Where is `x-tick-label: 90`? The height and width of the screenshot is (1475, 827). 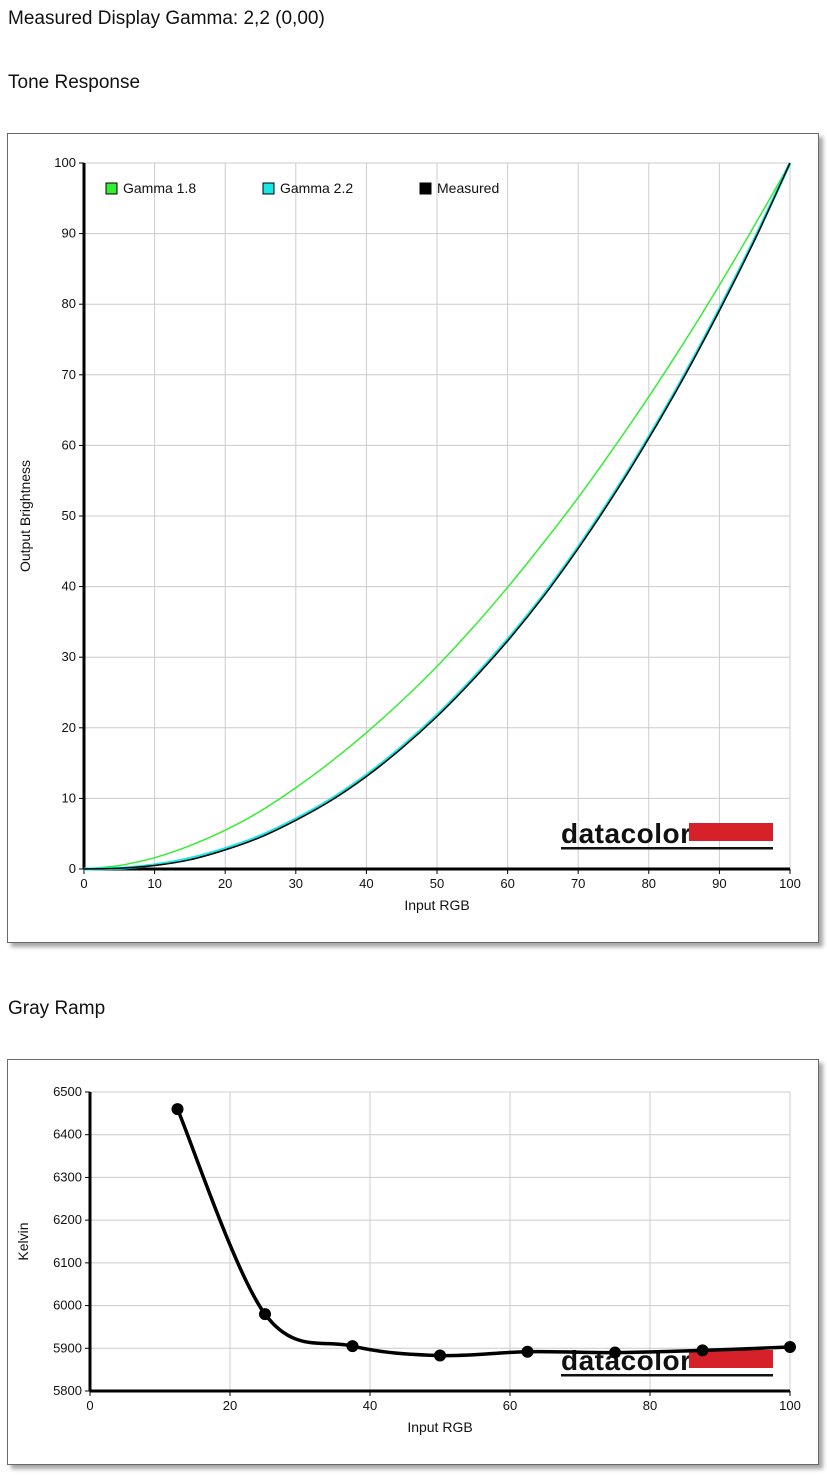
x-tick-label: 90 is located at coordinates (719, 883).